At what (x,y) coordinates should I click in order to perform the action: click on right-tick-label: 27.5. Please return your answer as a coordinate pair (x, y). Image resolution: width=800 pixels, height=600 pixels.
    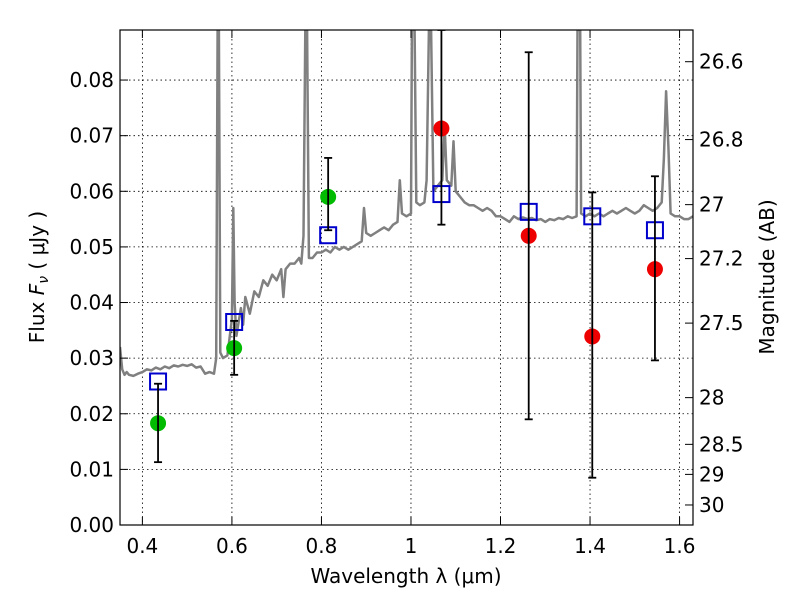
    Looking at the image, I should click on (721, 323).